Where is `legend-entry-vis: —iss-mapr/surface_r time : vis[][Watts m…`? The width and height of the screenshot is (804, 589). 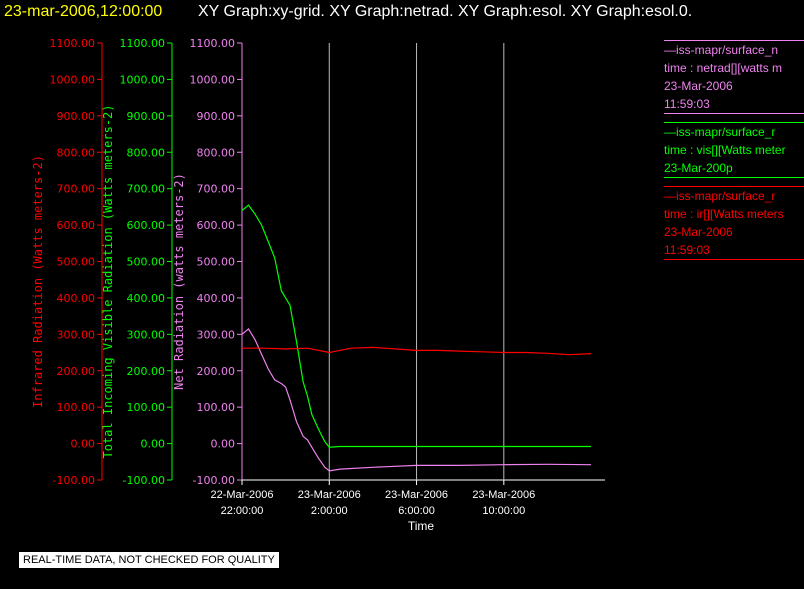 legend-entry-vis: —iss-mapr/surface_r time : vis[][Watts m… is located at coordinates (734, 150).